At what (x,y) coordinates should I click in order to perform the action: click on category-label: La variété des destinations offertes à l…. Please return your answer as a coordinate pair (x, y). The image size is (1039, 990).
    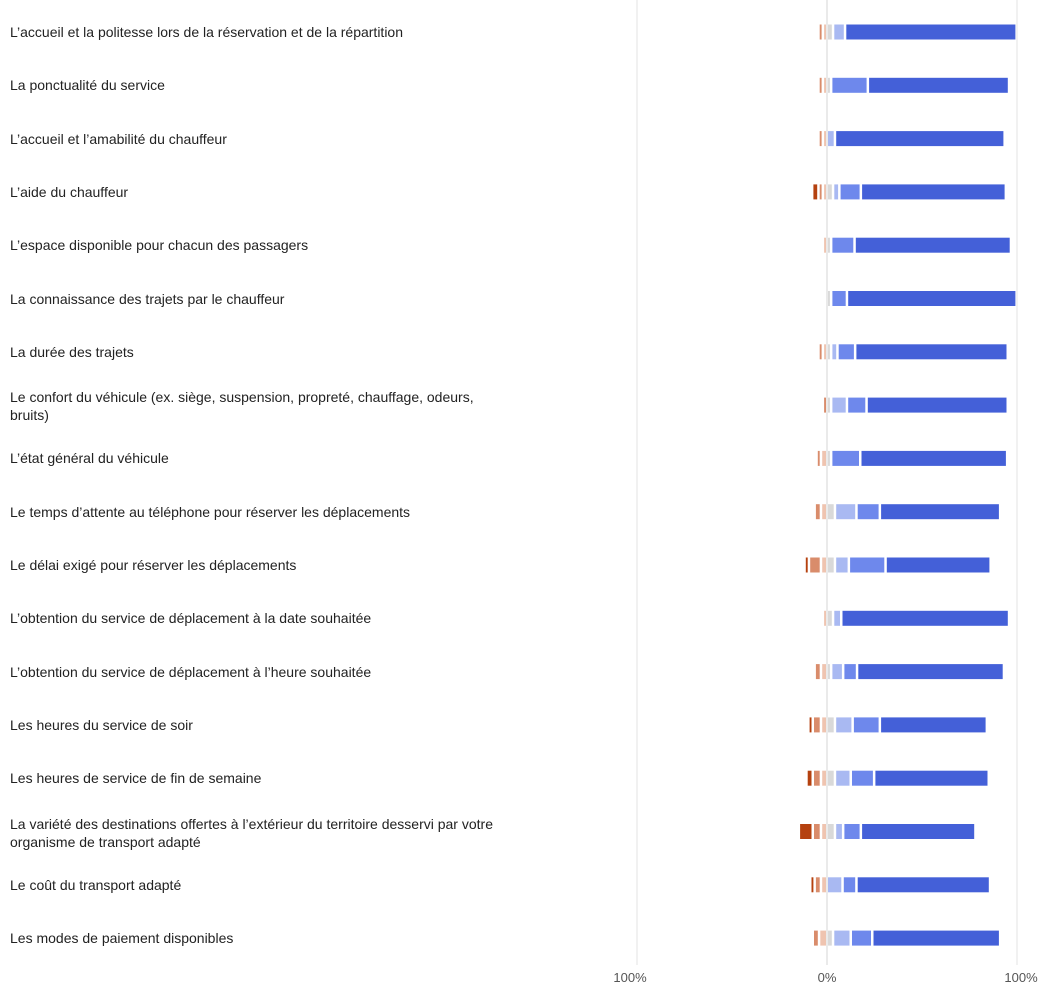
    Looking at the image, I should click on (251, 832).